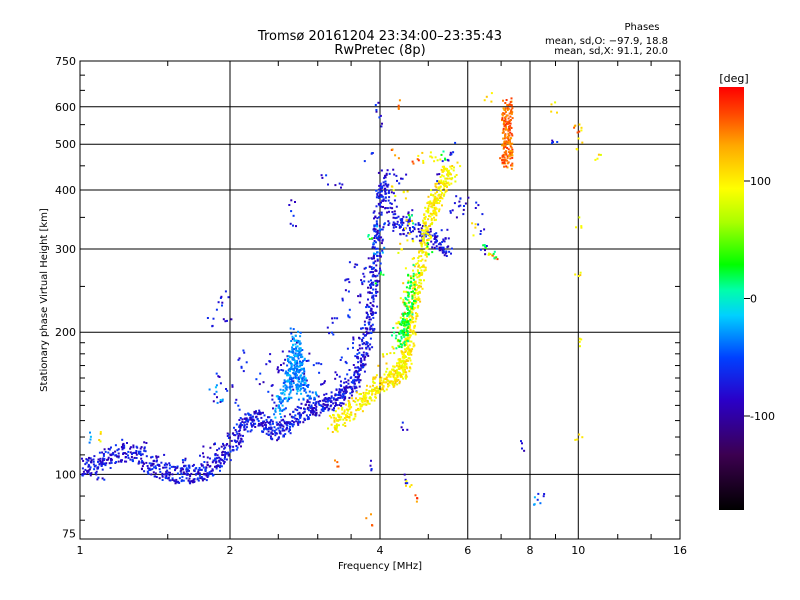  What do you see at coordinates (760, 181) in the screenshot?
I see `colorbar-tick-label: 100` at bounding box center [760, 181].